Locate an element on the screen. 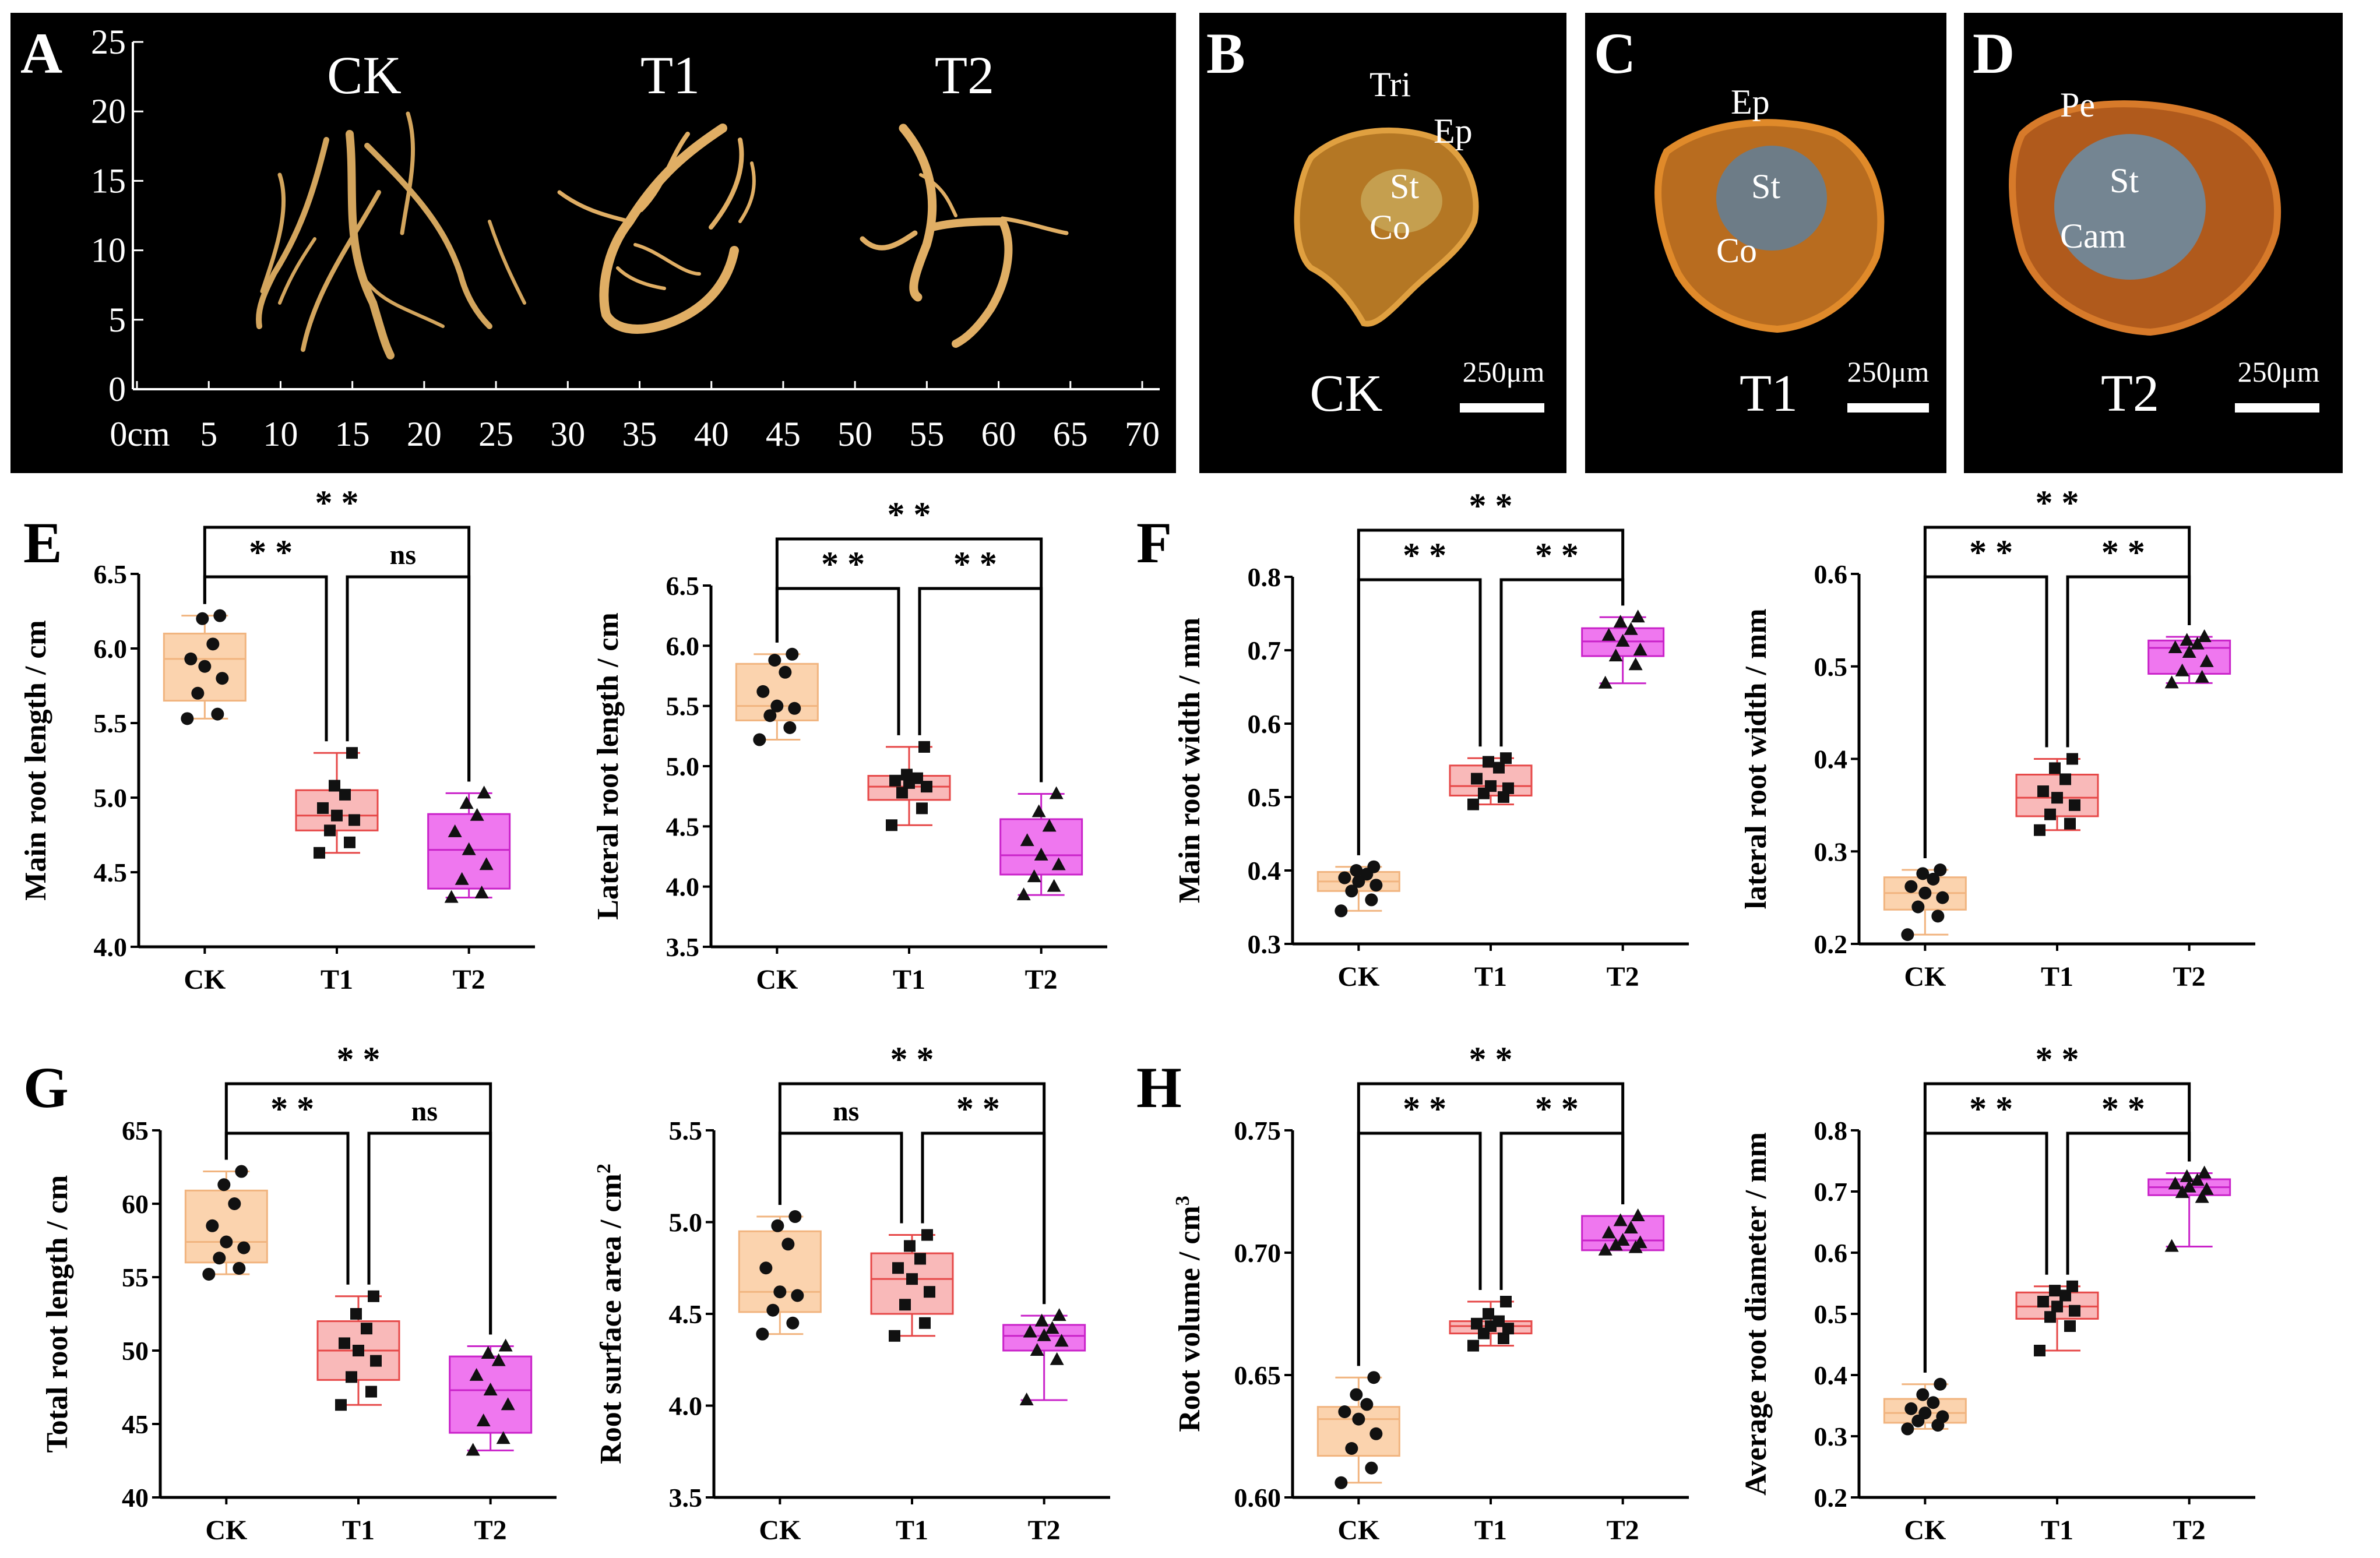  y-axis-label: Root volume / cm3 is located at coordinates (1189, 1314).